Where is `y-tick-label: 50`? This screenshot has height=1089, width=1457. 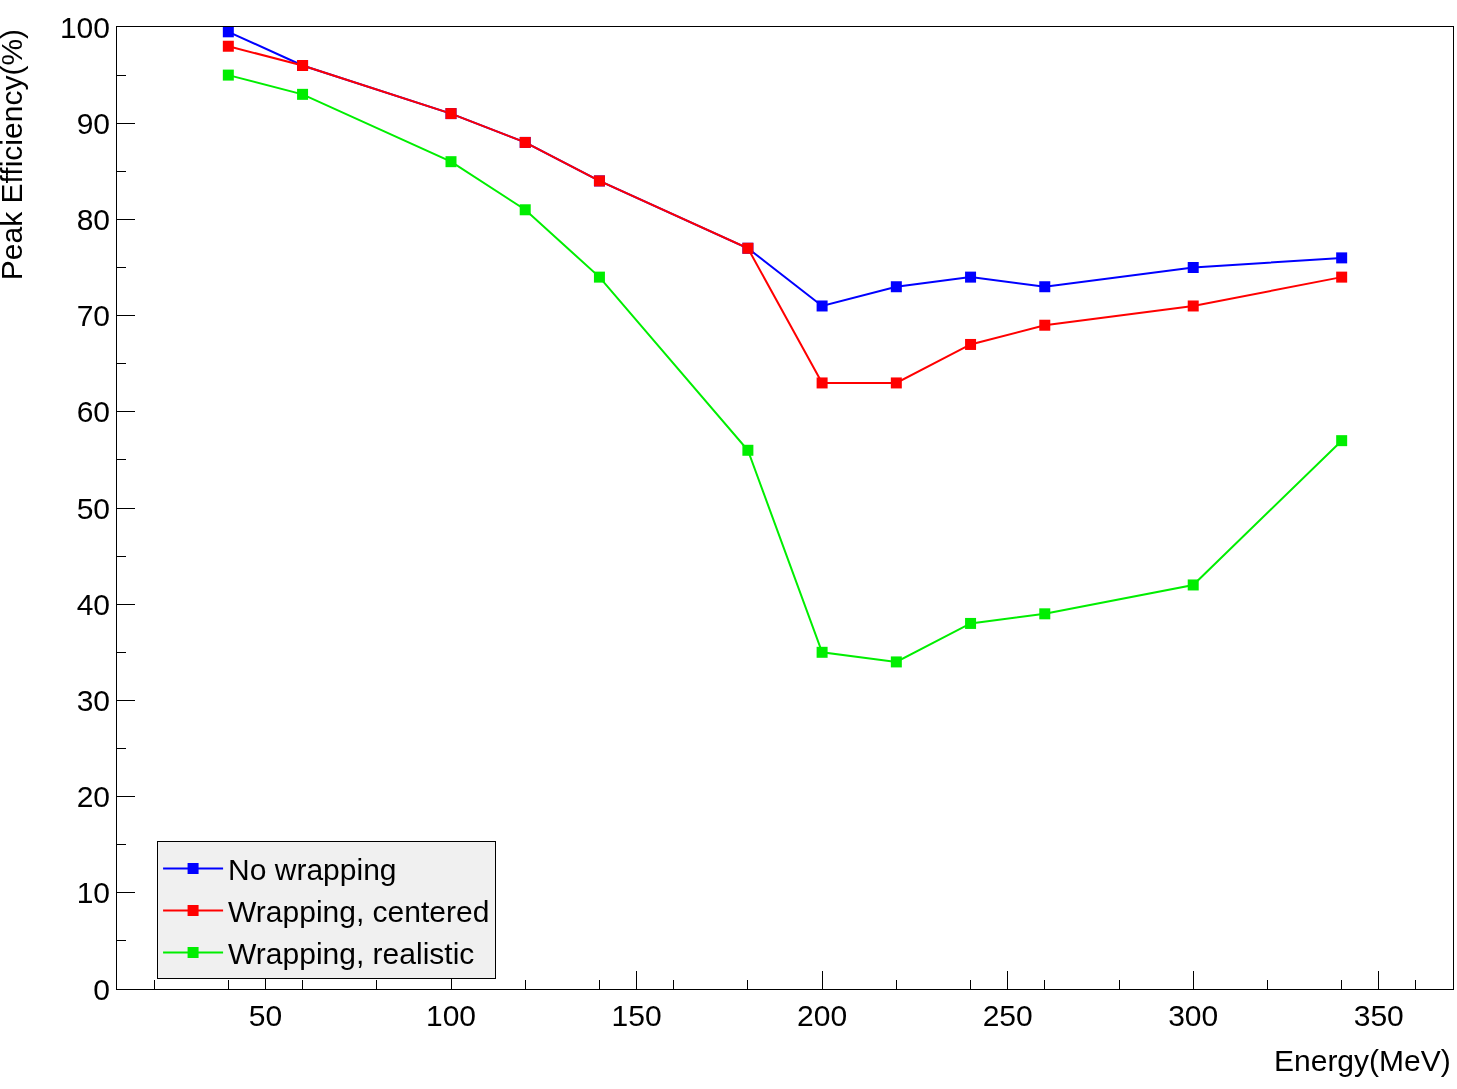
y-tick-label: 50 is located at coordinates (93, 508).